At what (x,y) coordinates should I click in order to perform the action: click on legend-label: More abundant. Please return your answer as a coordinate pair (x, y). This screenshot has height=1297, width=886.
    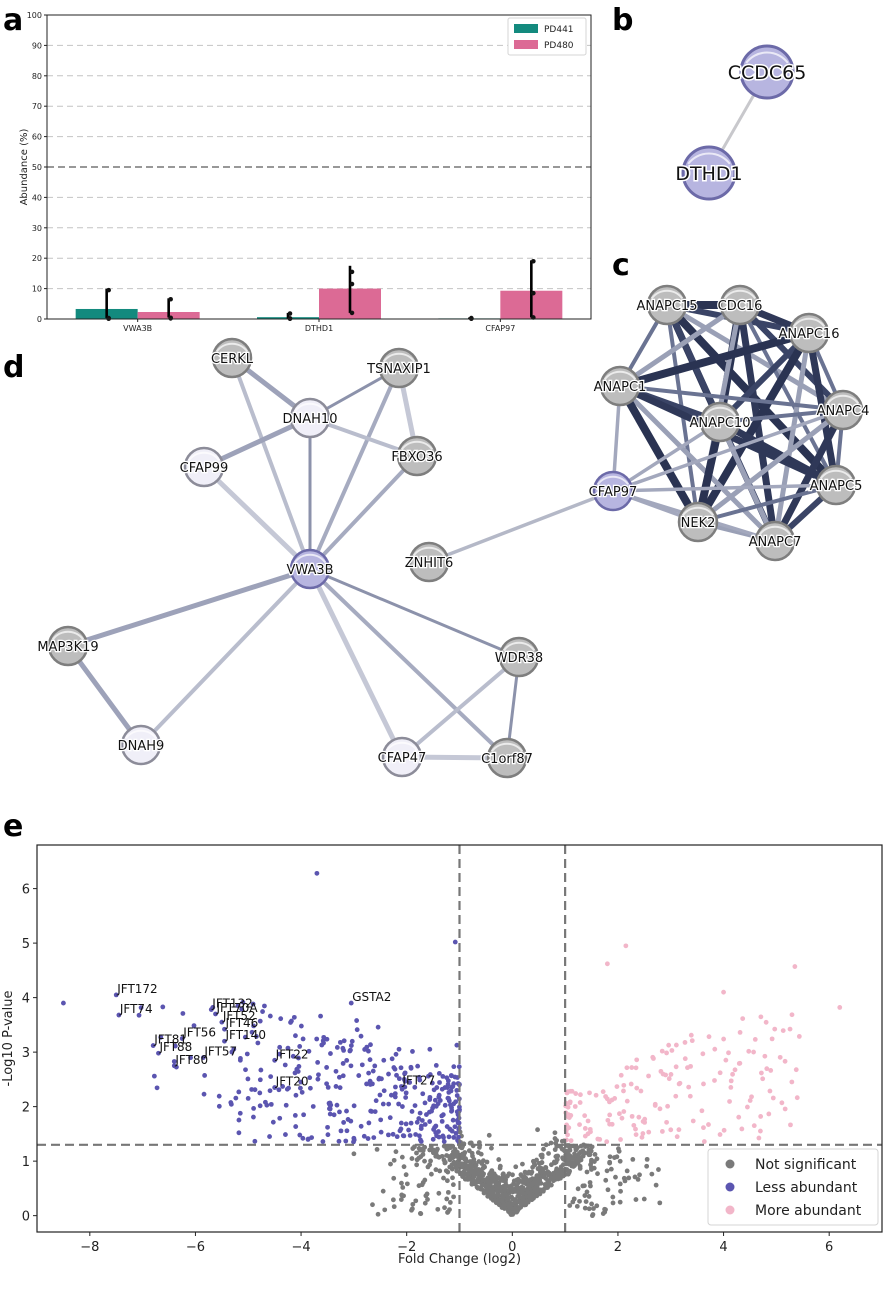
    Looking at the image, I should click on (808, 1211).